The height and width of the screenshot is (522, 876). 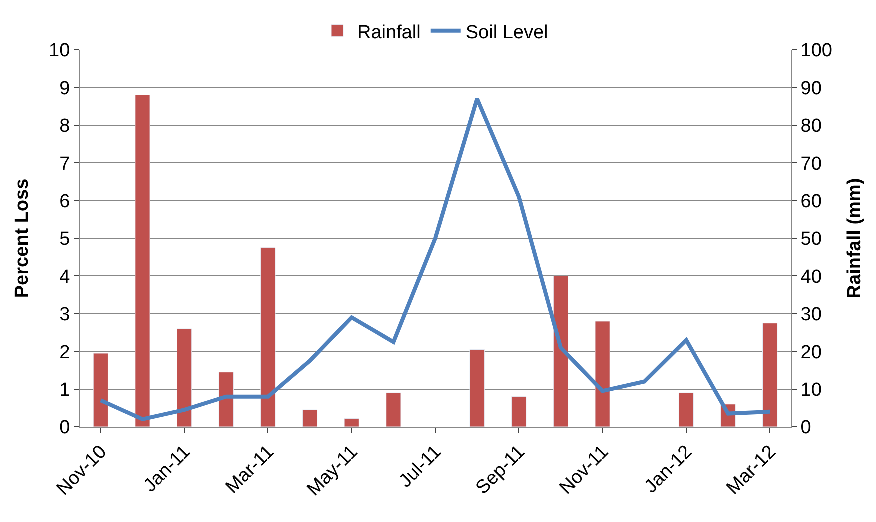 I want to click on y-tick-label: 10, so click(x=59, y=51).